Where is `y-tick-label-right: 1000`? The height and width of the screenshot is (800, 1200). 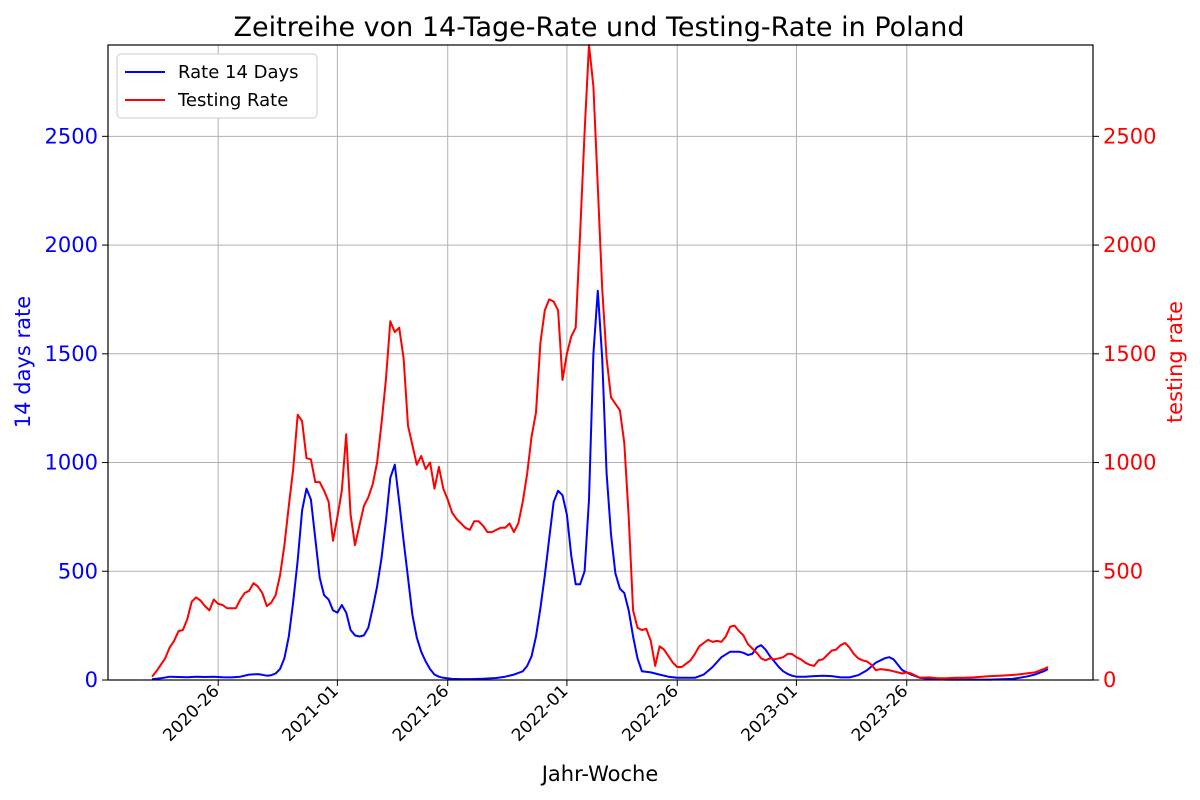 y-tick-label-right: 1000 is located at coordinates (1129, 463).